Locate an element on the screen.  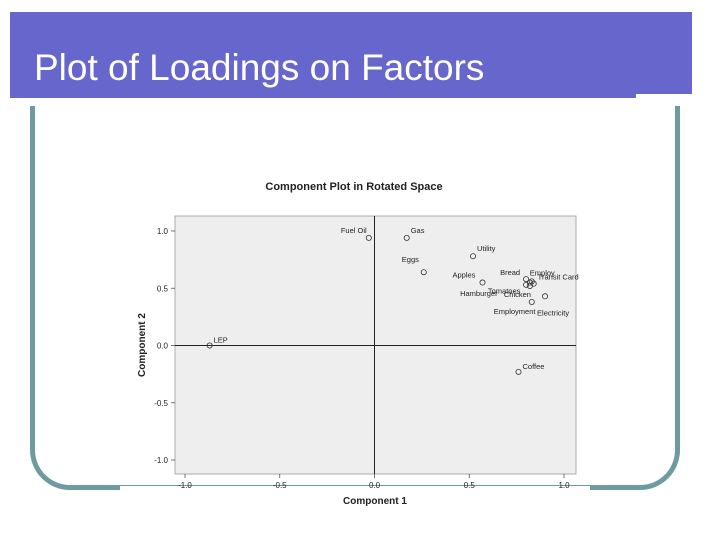
point-label: Employment is located at coordinates (515, 311).